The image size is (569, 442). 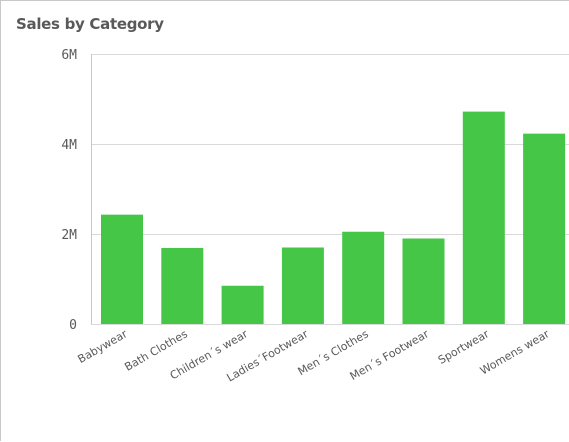 What do you see at coordinates (69, 235) in the screenshot?
I see `y-tick-label: 2M` at bounding box center [69, 235].